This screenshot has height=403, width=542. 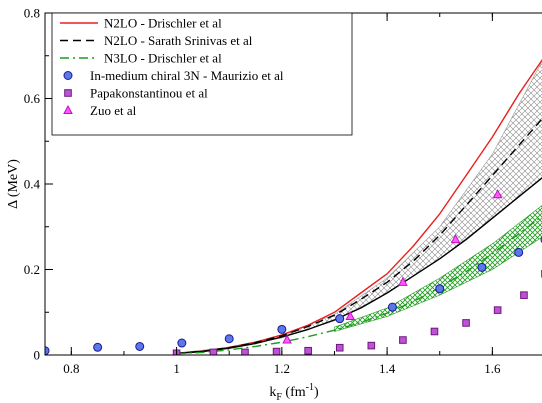 What do you see at coordinates (279, 397) in the screenshot?
I see `x-axis-label-sub: F` at bounding box center [279, 397].